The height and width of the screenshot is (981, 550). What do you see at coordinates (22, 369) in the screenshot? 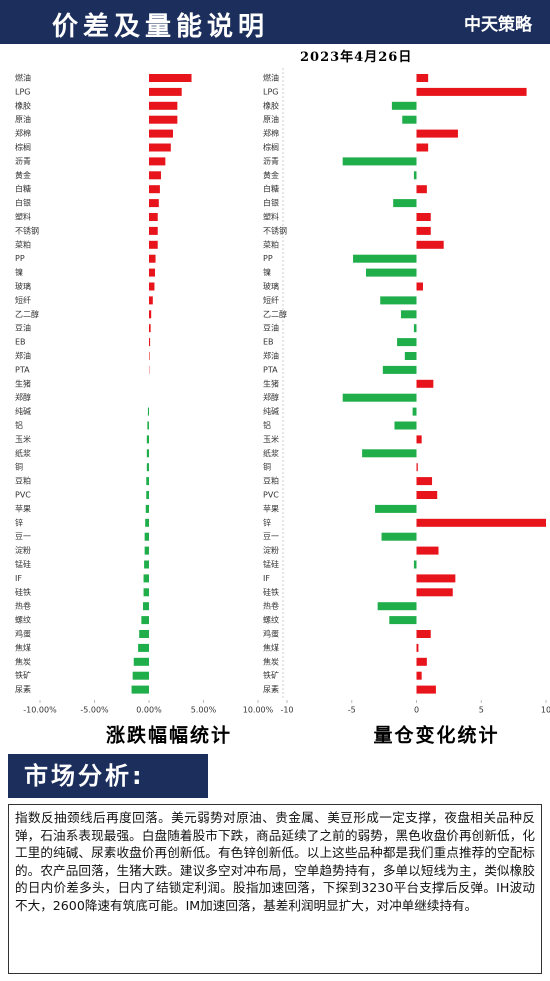
I see `category-label: PTA` at bounding box center [22, 369].